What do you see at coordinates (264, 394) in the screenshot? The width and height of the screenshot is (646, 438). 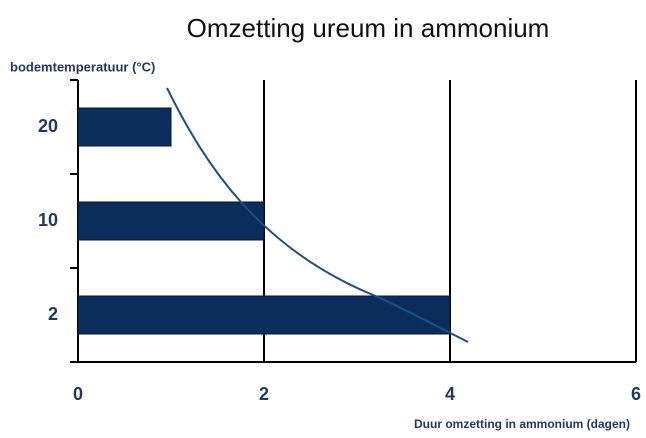 I see `x-tick-label: 2` at bounding box center [264, 394].